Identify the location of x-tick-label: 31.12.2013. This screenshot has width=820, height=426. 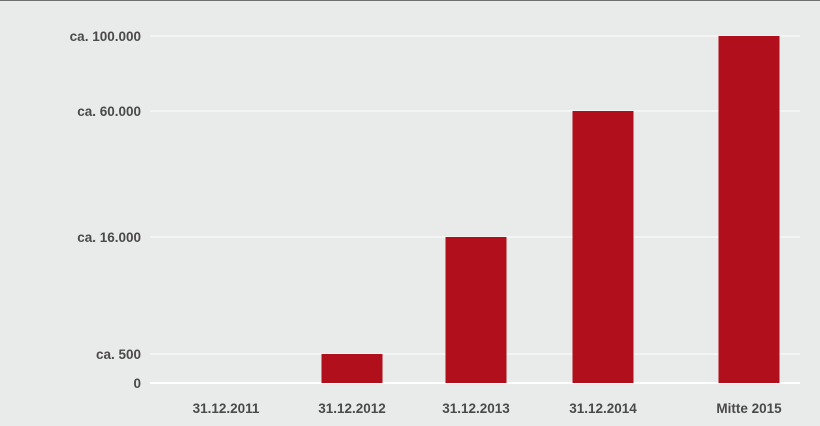
(476, 408).